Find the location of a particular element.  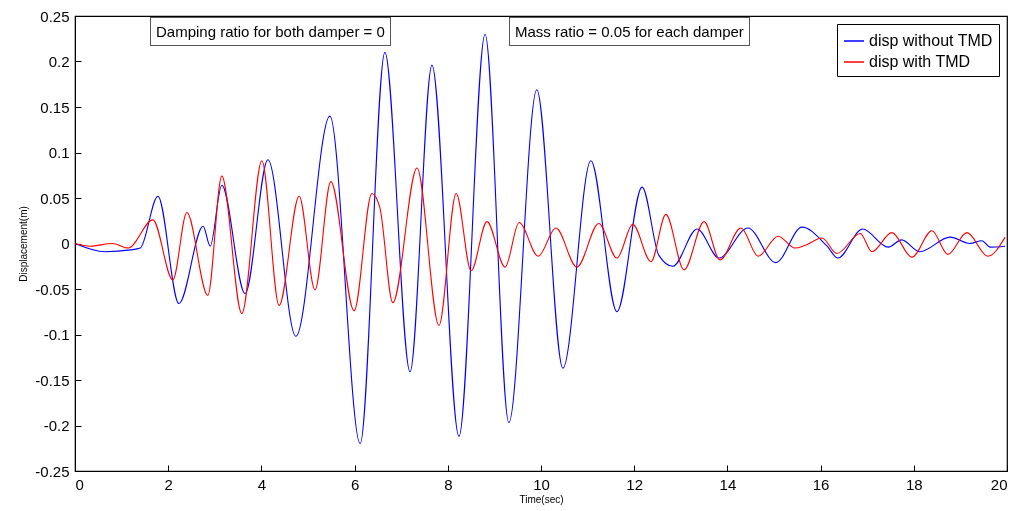

y-tick-label: 0.1 is located at coordinates (59, 152).